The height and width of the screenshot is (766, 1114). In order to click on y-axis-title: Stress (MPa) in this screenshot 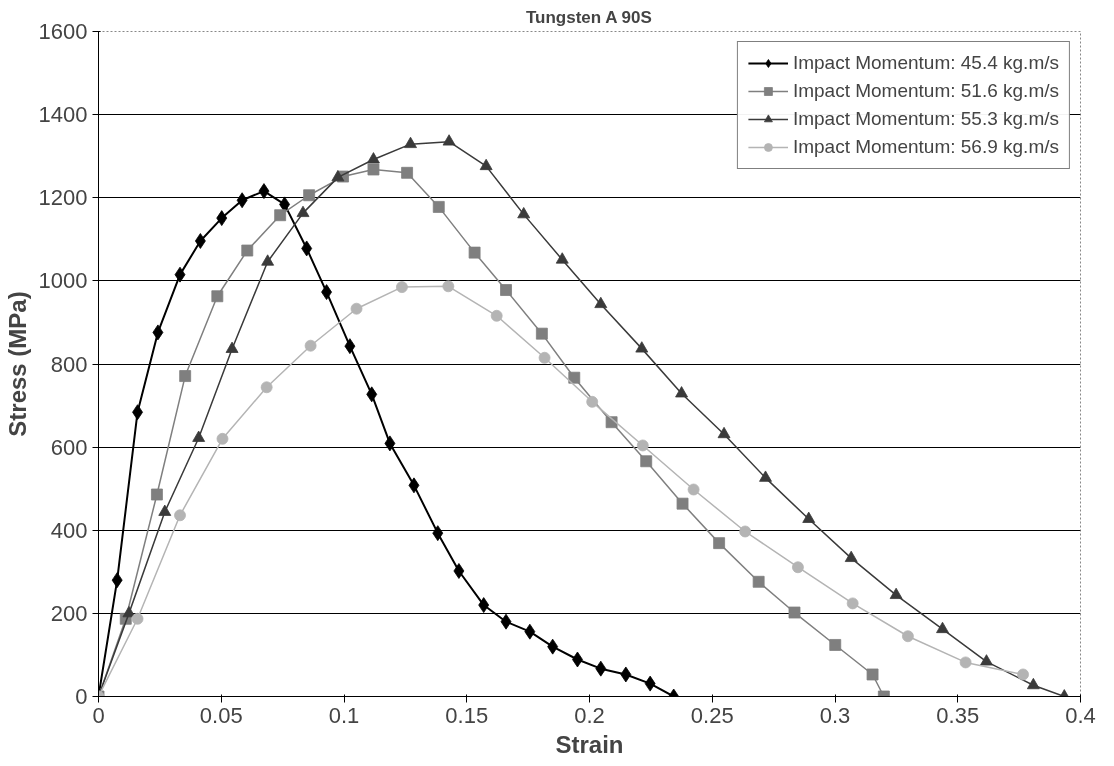, I will do `click(17, 364)`.